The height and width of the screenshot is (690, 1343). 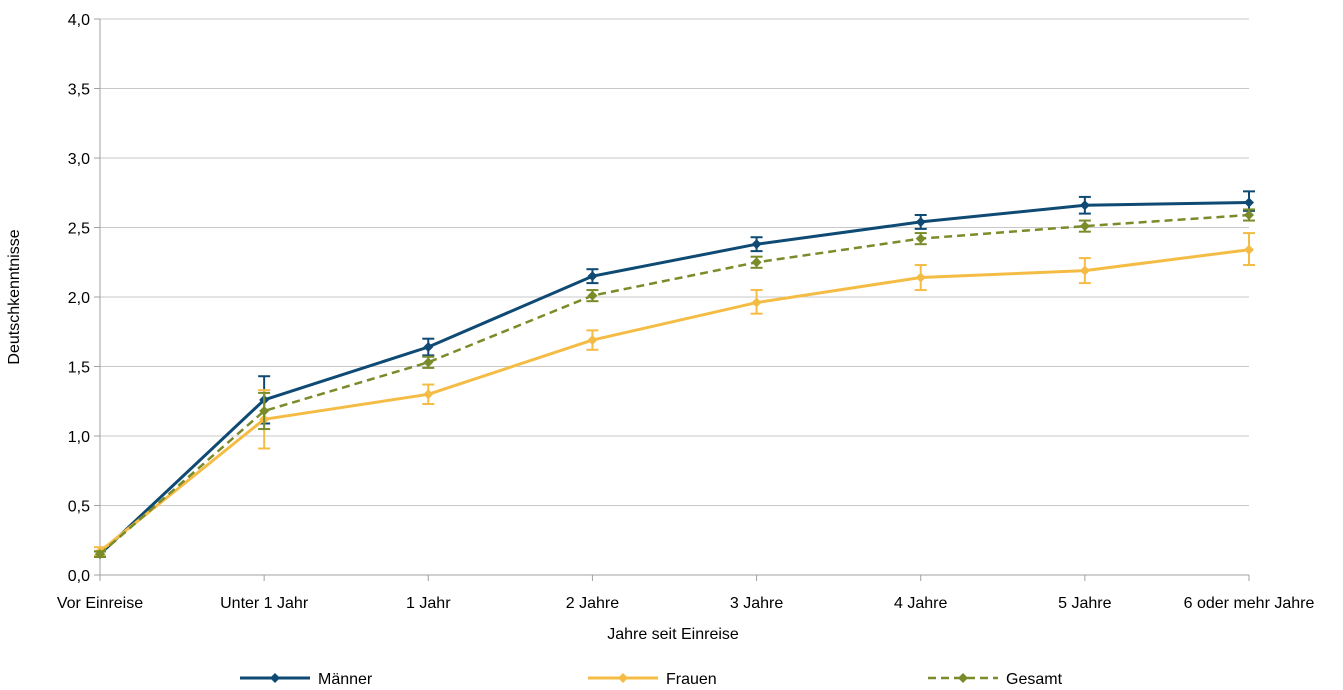 I want to click on y-tick-label: 4,0, so click(x=79, y=20).